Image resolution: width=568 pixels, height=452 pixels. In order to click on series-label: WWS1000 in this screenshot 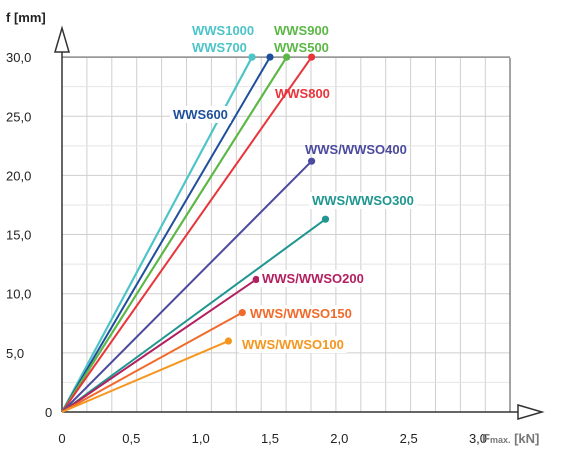, I will do `click(223, 30)`.